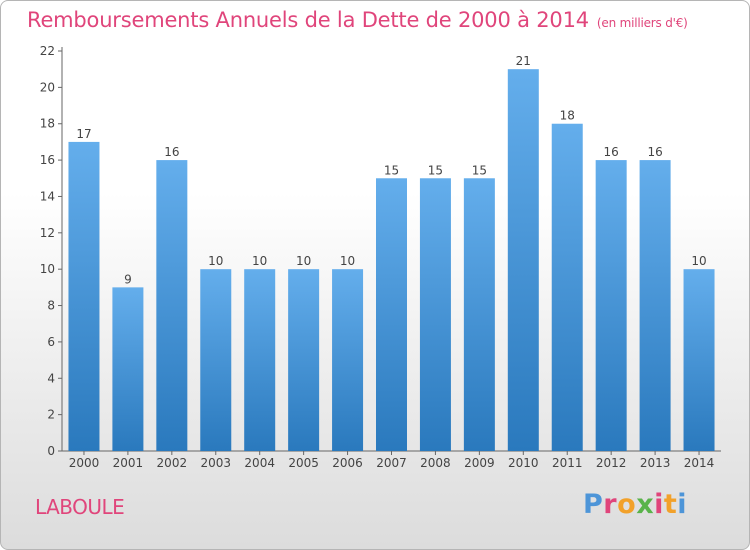 Image resolution: width=750 pixels, height=550 pixels. What do you see at coordinates (51, 415) in the screenshot?
I see `y-tick-label: 2` at bounding box center [51, 415].